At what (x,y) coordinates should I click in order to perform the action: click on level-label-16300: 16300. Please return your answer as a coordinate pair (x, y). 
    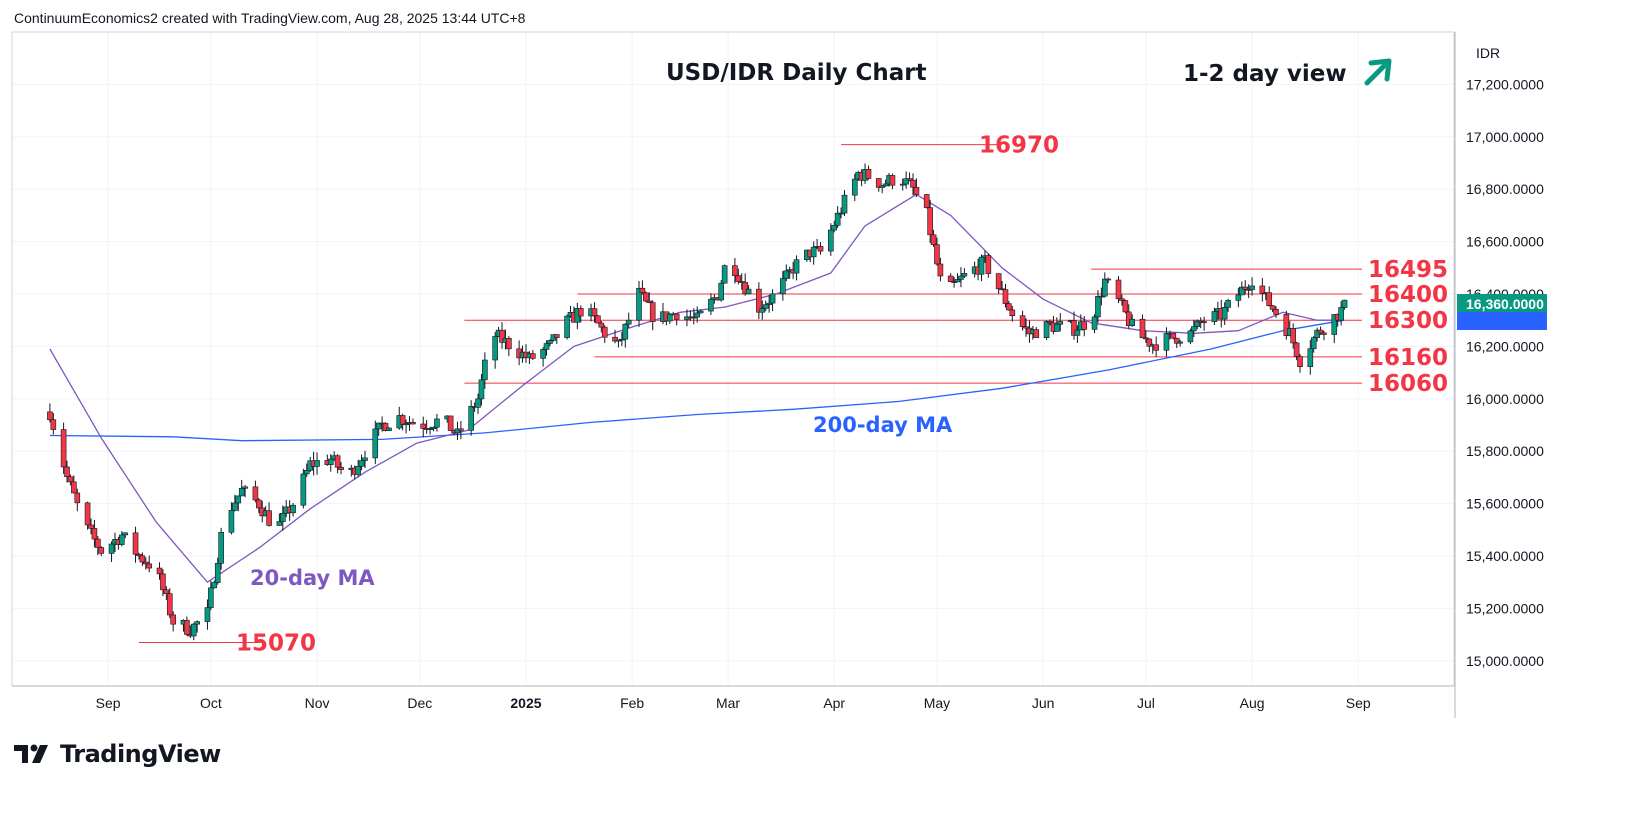
    Looking at the image, I should click on (1408, 321).